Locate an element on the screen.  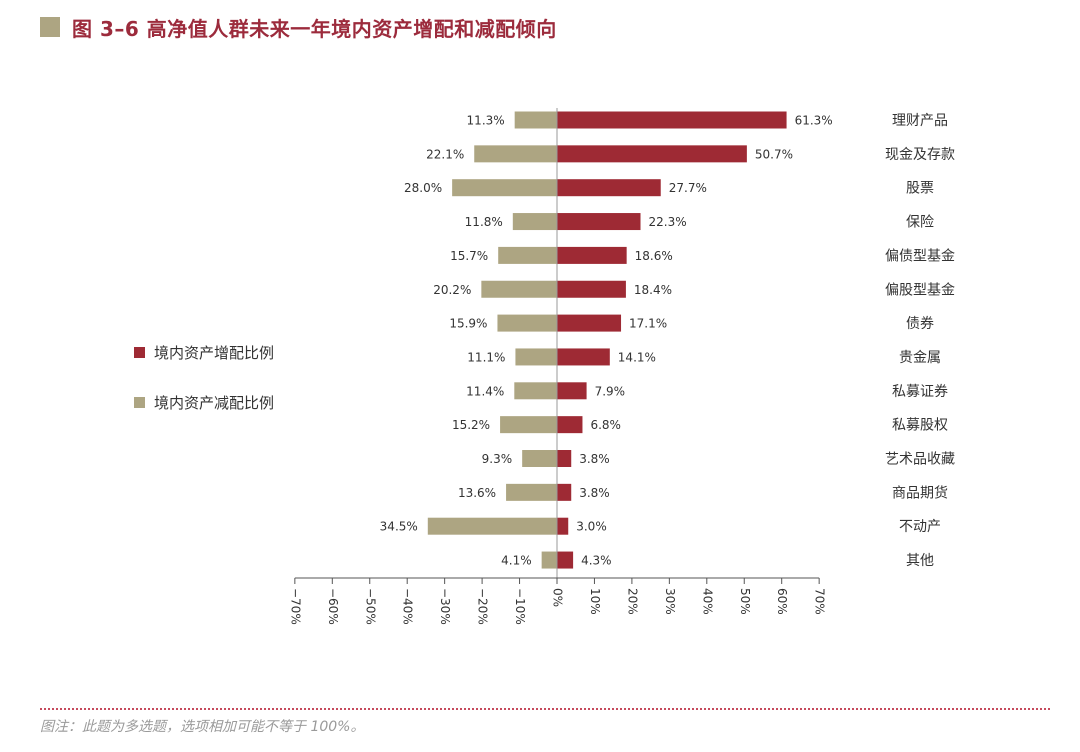
x-tick-label: −30% is located at coordinates (445, 606).